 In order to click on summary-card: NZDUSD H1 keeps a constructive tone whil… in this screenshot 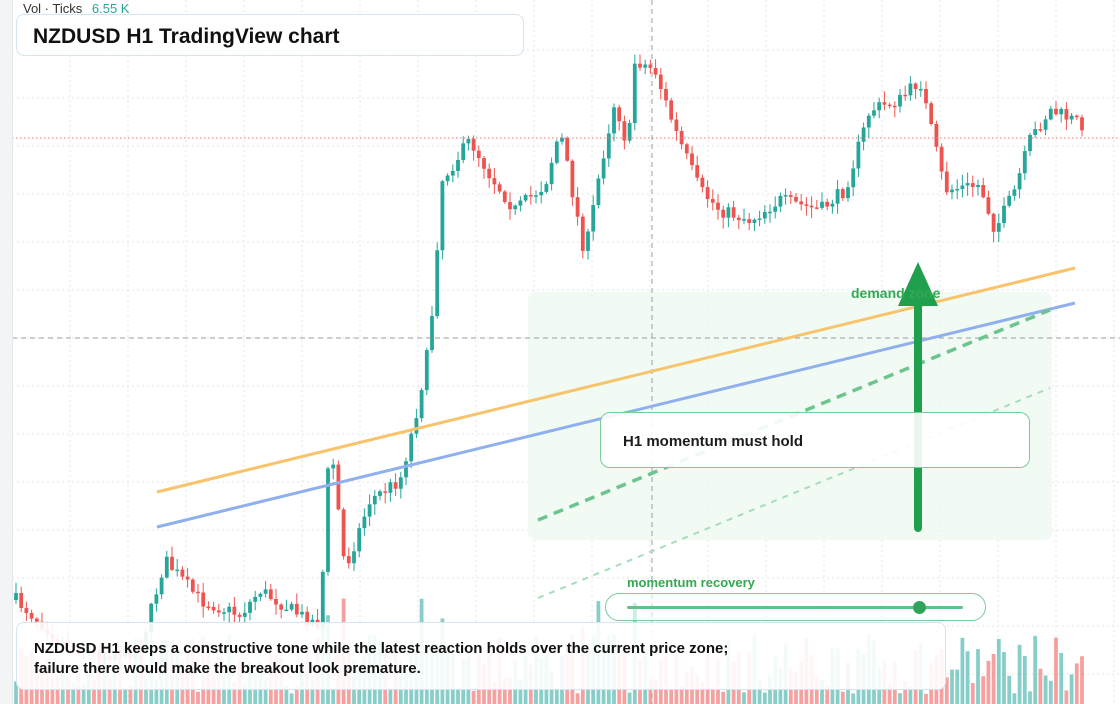, I will do `click(481, 656)`.